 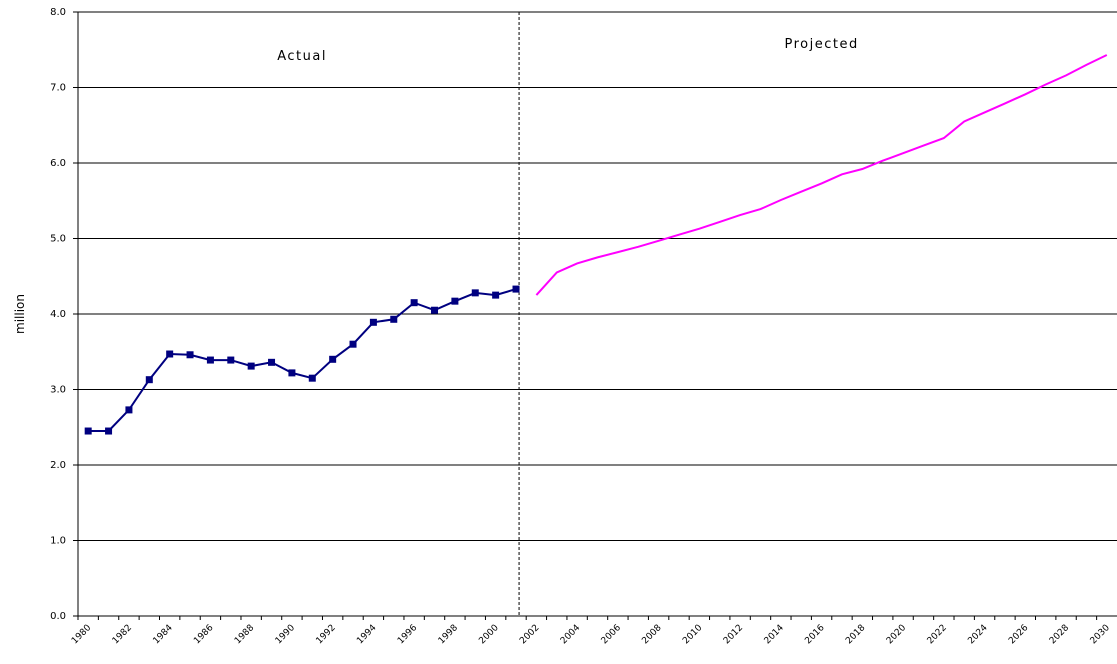 What do you see at coordinates (407, 634) in the screenshot?
I see `x-tick-label: 1996` at bounding box center [407, 634].